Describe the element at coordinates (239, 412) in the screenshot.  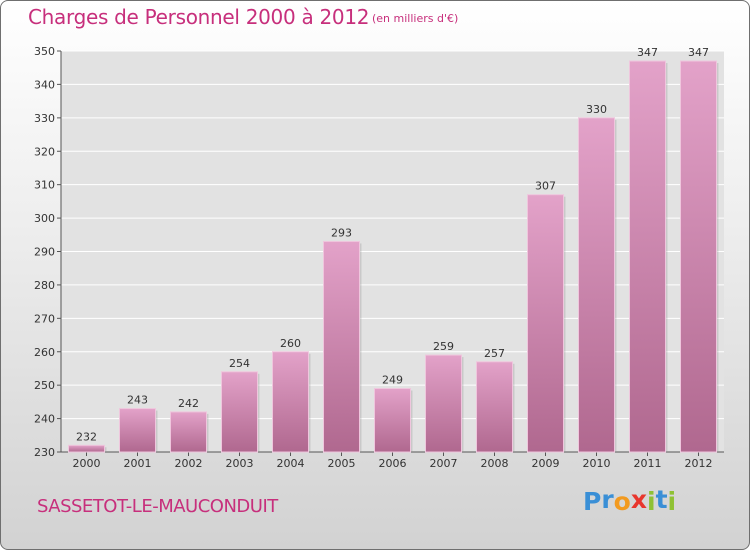
I see `bar-2003` at that location.